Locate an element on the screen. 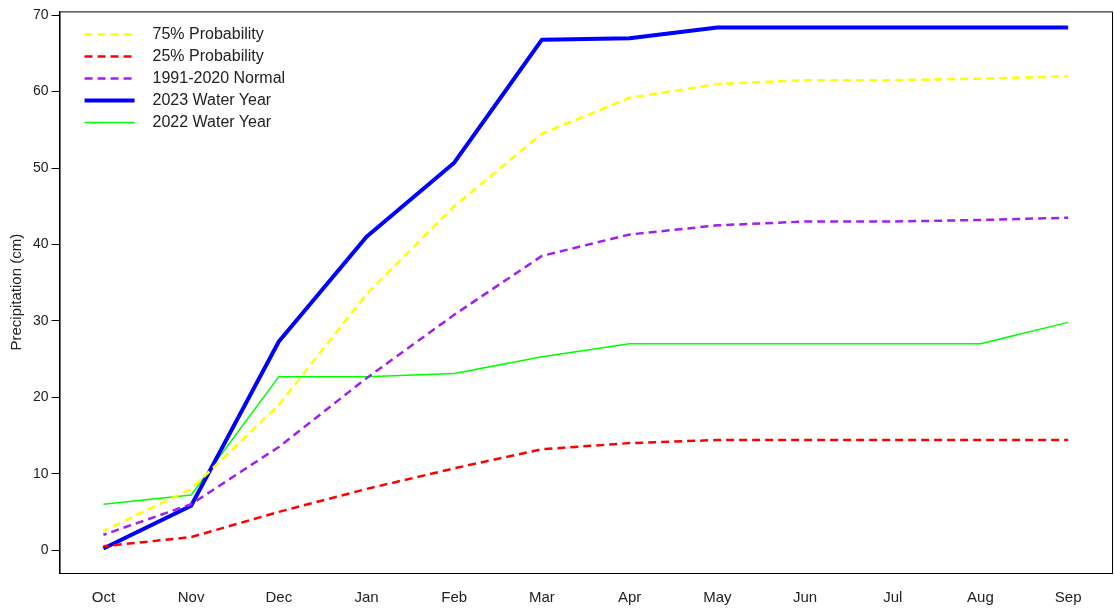 This screenshot has width=1114, height=615. y-tick-label: 10 is located at coordinates (40, 472).